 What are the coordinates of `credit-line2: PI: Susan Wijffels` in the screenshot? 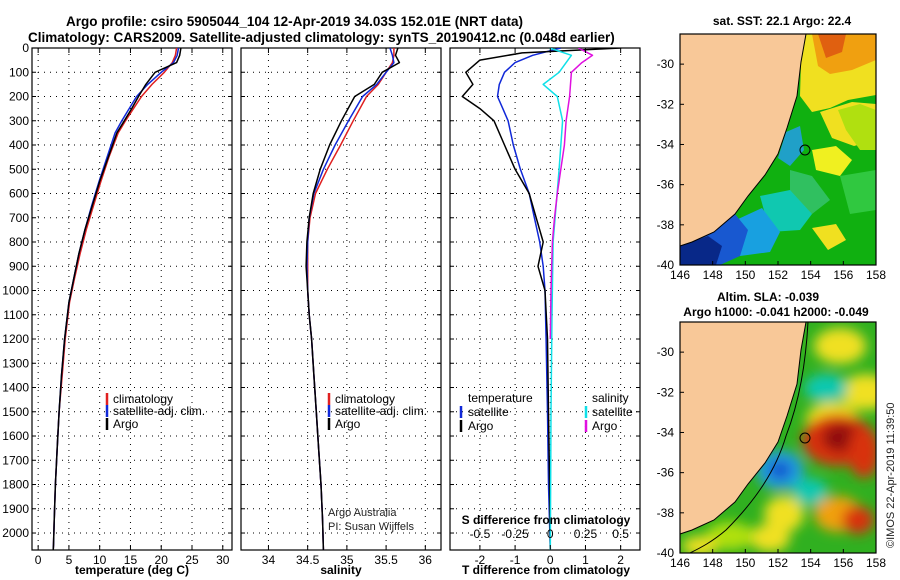 It's located at (371, 527).